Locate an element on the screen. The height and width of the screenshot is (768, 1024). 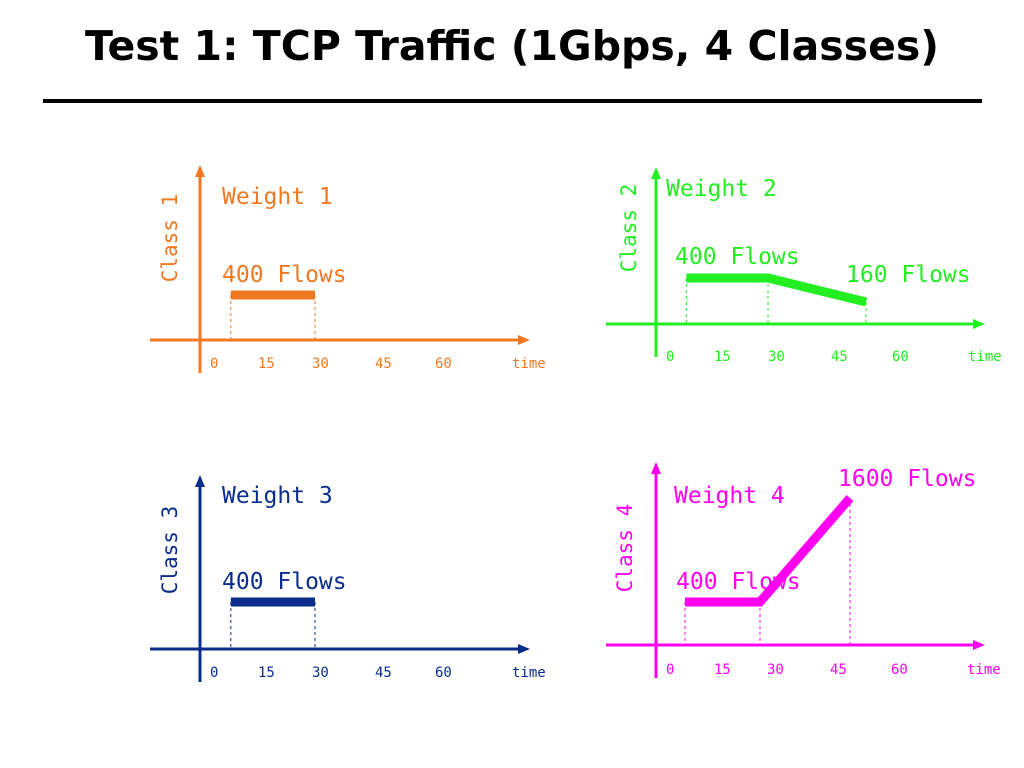
class4-tick-label: 15 is located at coordinates (722, 670).